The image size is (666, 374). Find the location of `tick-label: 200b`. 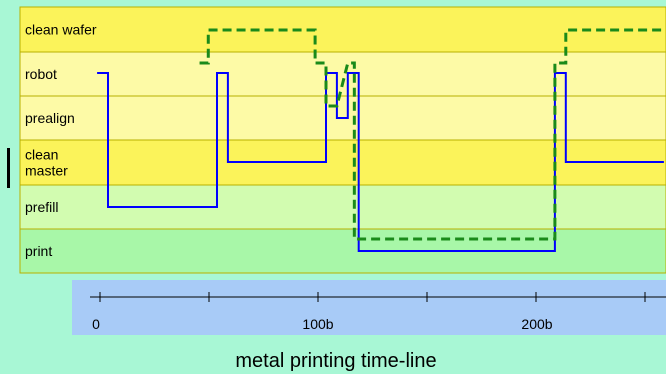

tick-label: 200b is located at coordinates (536, 324).